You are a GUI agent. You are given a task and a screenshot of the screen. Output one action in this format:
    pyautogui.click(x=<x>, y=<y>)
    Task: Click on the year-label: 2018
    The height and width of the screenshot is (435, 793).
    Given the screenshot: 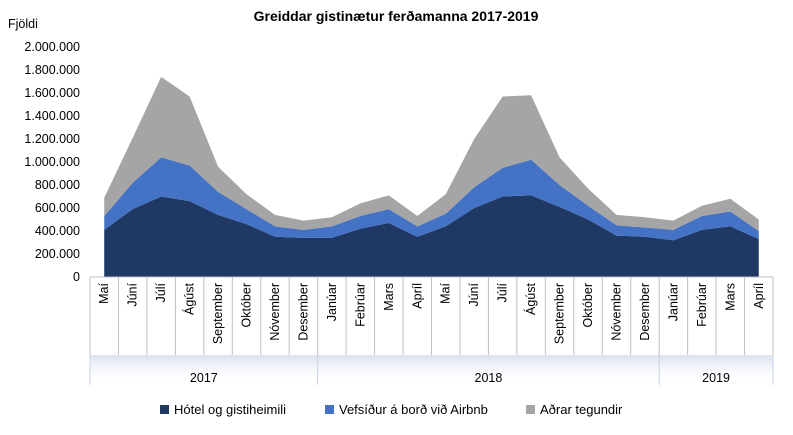 What is the action you would take?
    pyautogui.click(x=489, y=378)
    